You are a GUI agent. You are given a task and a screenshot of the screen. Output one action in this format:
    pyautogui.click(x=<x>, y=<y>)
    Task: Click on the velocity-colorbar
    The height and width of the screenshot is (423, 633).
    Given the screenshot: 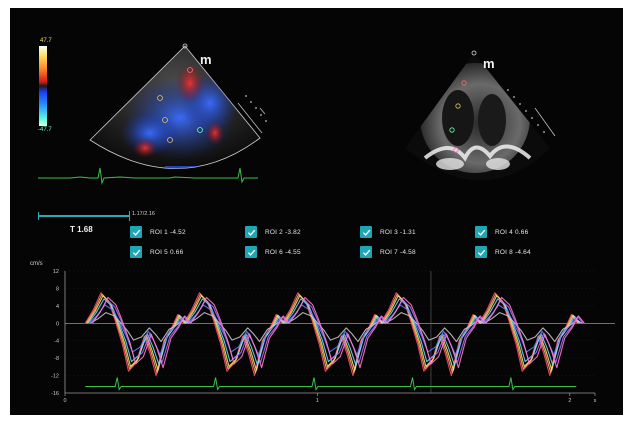 What is the action you would take?
    pyautogui.click(x=43, y=86)
    